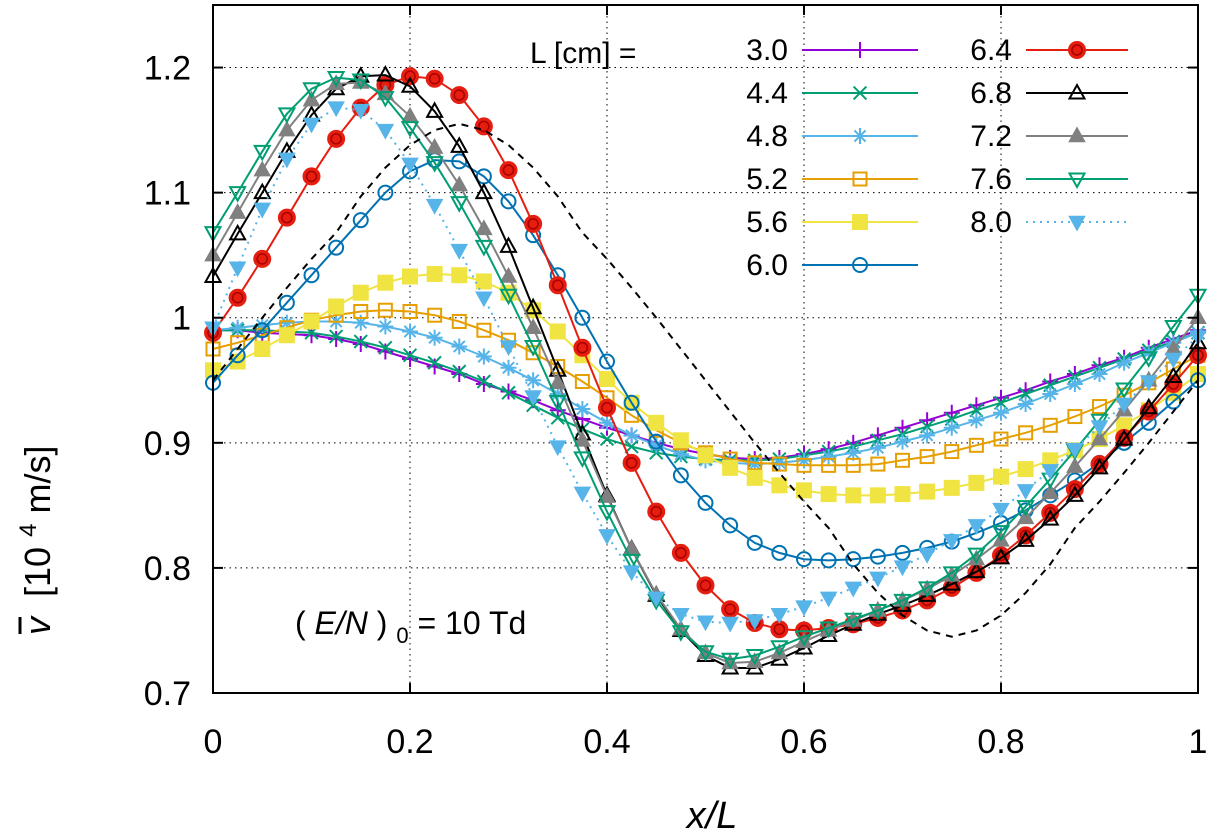 The height and width of the screenshot is (838, 1221). What do you see at coordinates (991, 222) in the screenshot?
I see `legend-label: 8.0` at bounding box center [991, 222].